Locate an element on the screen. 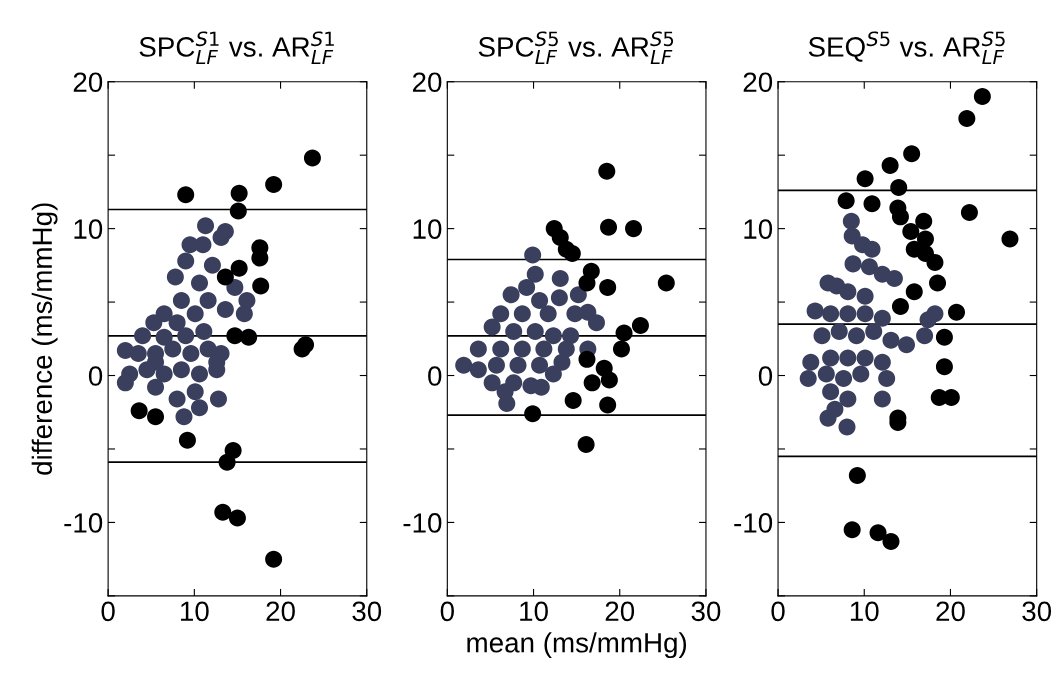  y-axis-title: difference (ms/mmHg) is located at coordinates (44, 339).